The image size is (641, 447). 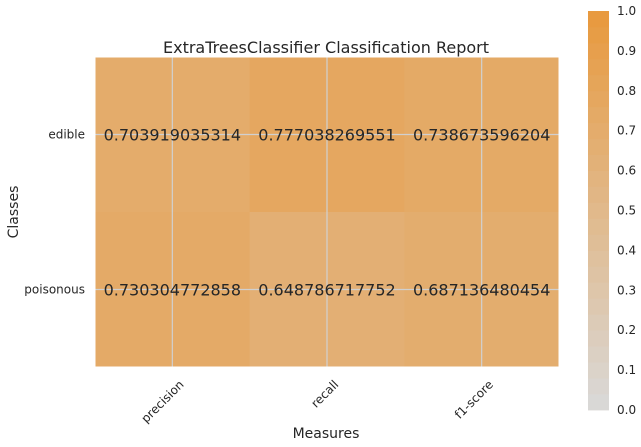 I want to click on x-tick-label: recall, so click(x=324, y=393).